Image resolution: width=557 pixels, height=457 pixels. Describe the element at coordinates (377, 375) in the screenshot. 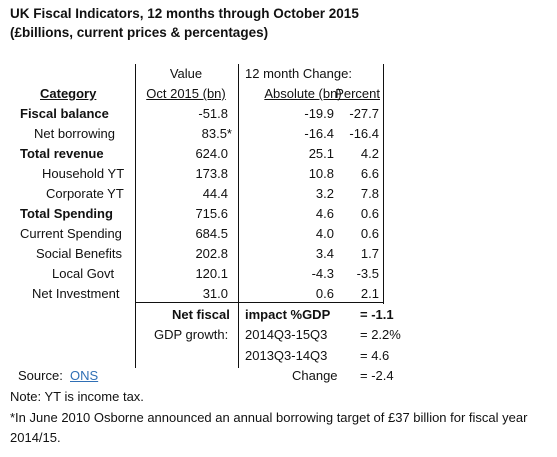

I see `summary-change-value: = -2.4` at that location.